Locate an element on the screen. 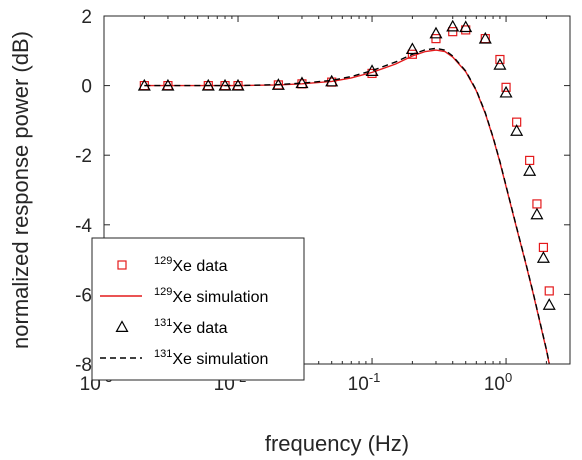 This screenshot has height=460, width=582. legend-entry-label: 129Xe data is located at coordinates (191, 265).